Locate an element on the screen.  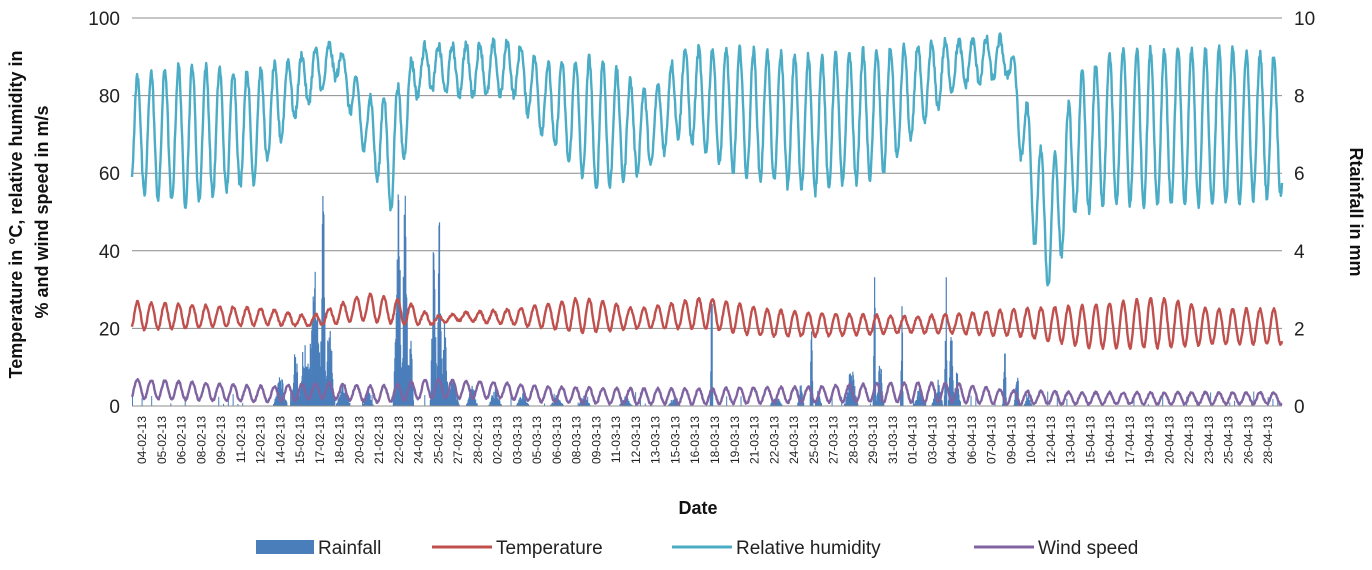
x-tick-label: 22-04-13 is located at coordinates (1189, 440).